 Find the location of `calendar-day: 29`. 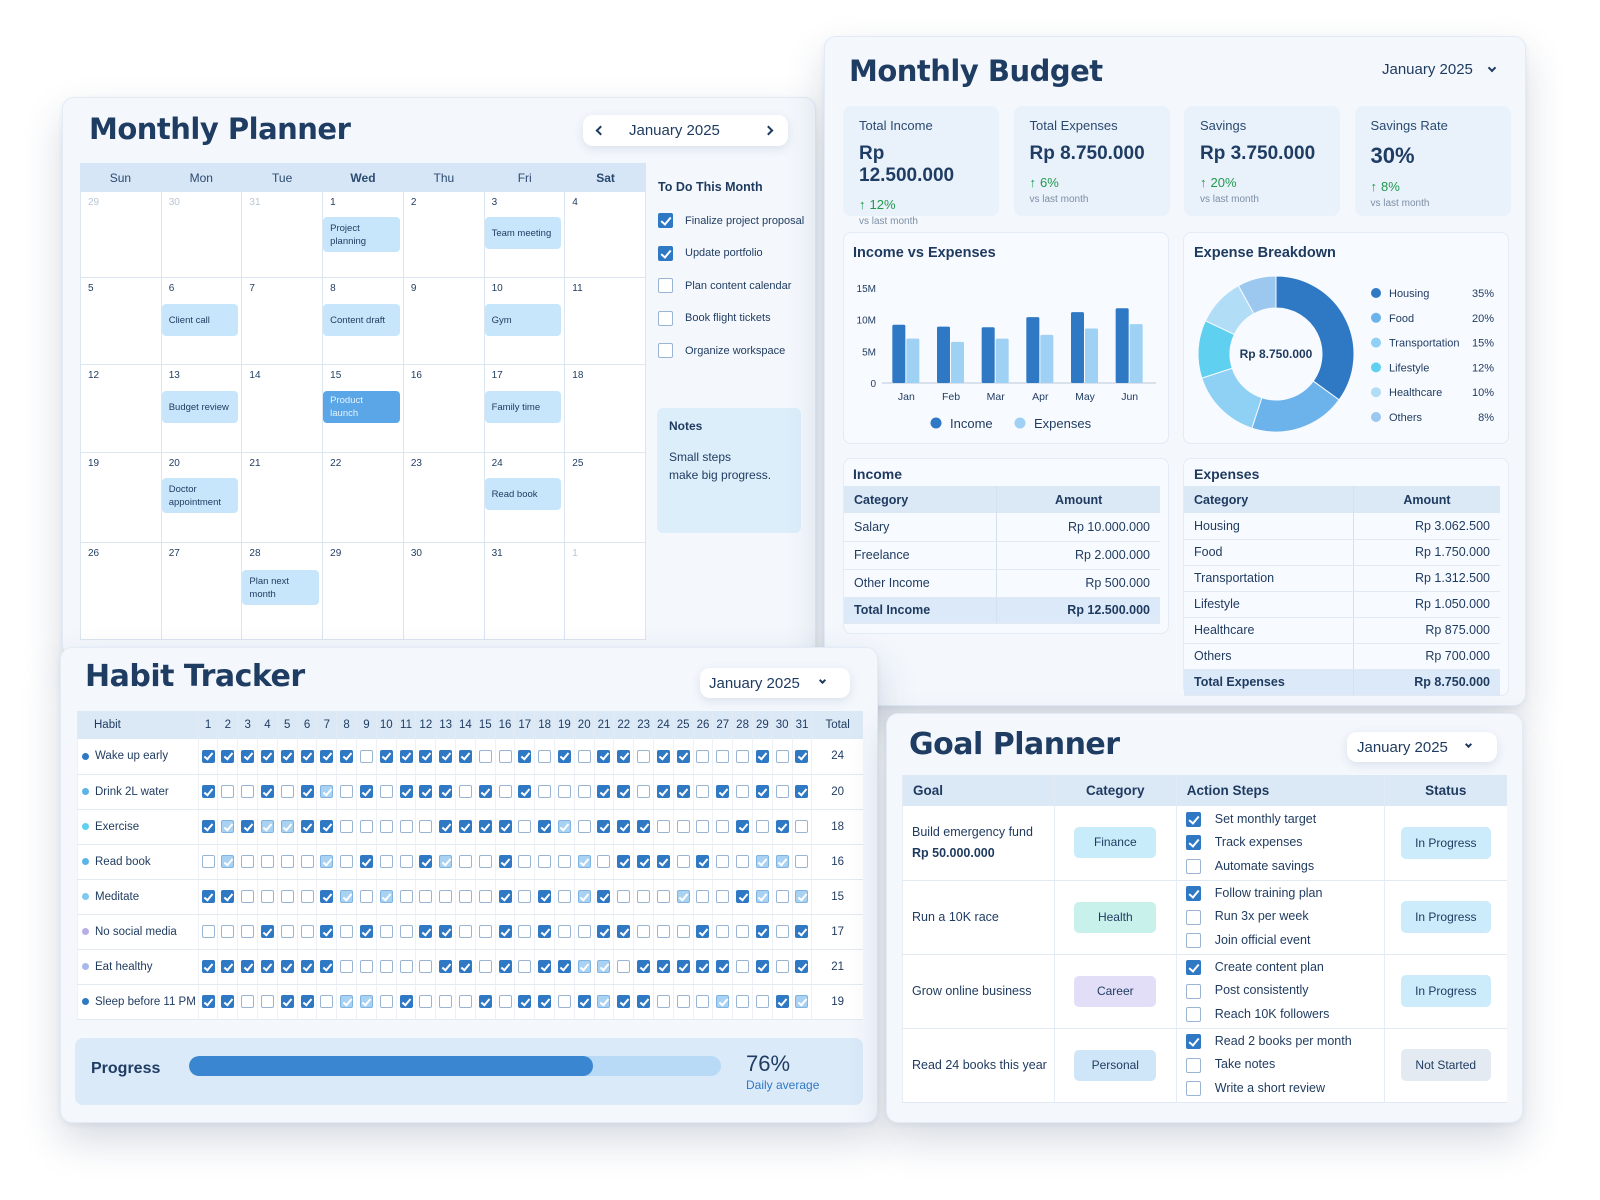

calendar-day: 29 is located at coordinates (121, 235).